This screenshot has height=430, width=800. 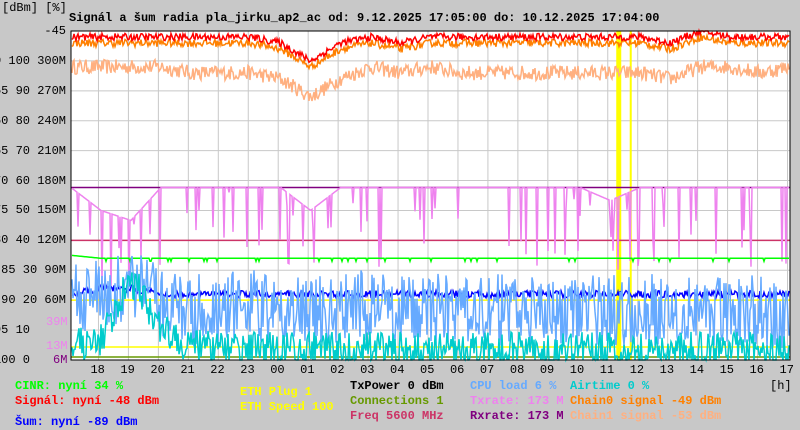 I want to click on x-tick-label: 21, so click(x=187, y=370).